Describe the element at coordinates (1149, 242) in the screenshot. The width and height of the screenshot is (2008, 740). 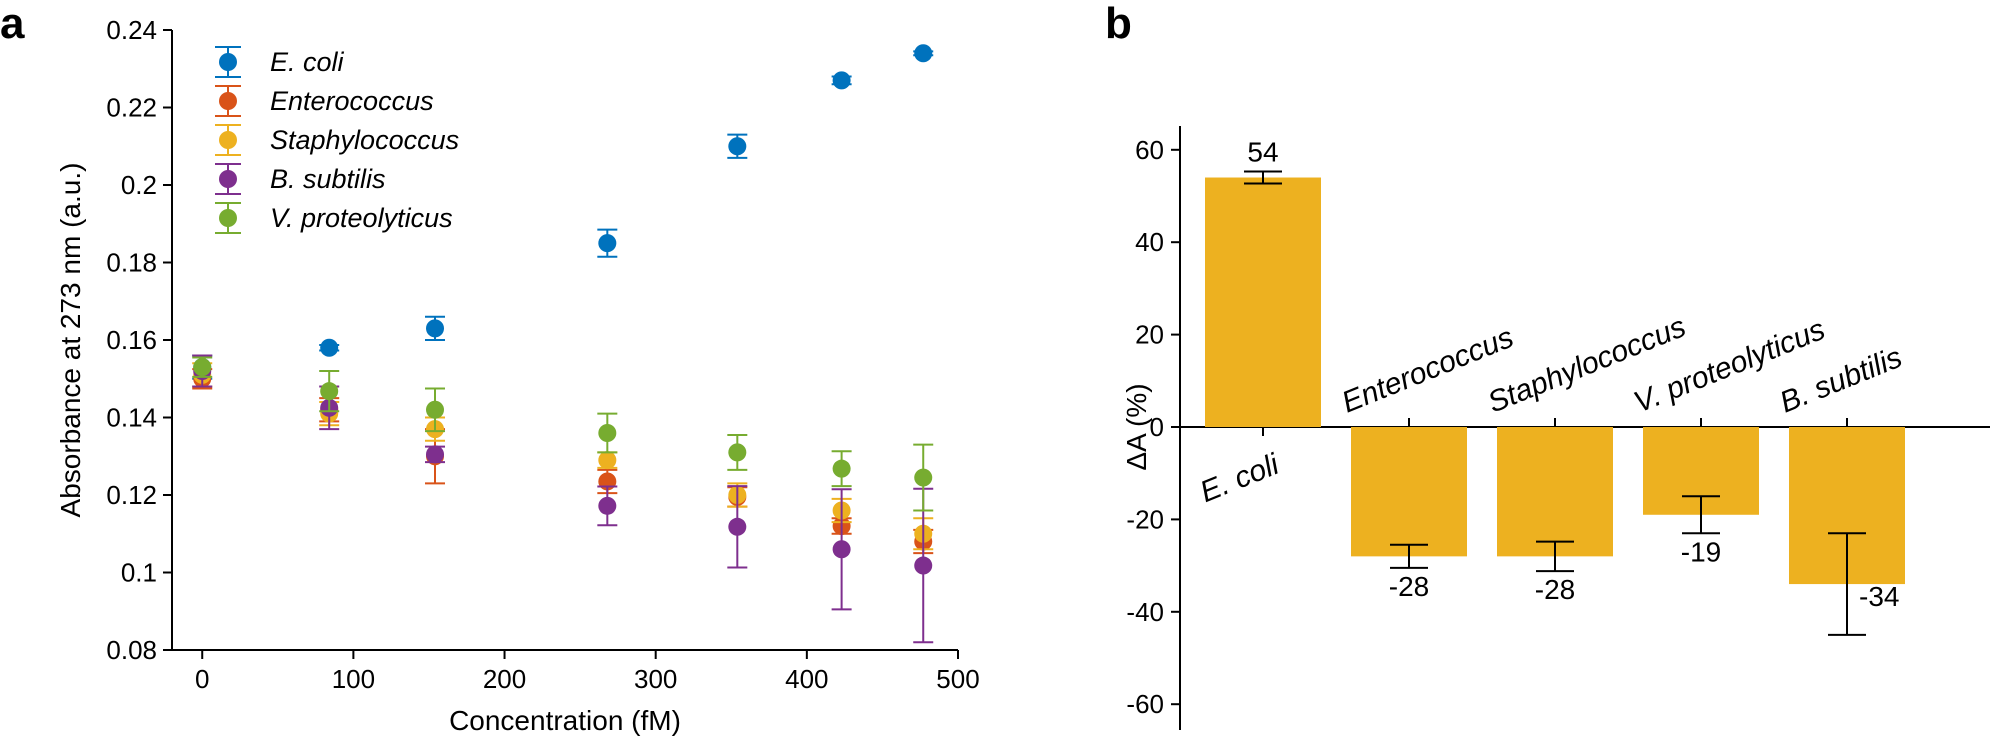
I see `y-tick-label: 40` at that location.